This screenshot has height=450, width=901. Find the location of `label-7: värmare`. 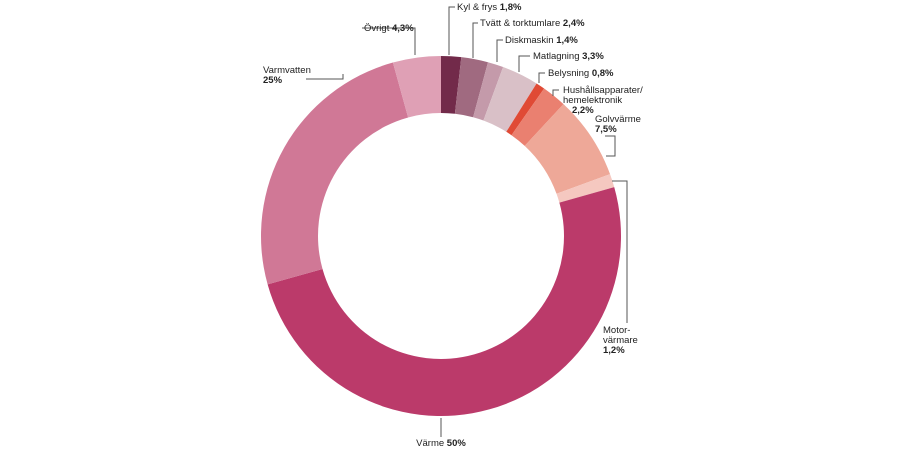

label-7: värmare is located at coordinates (620, 340).